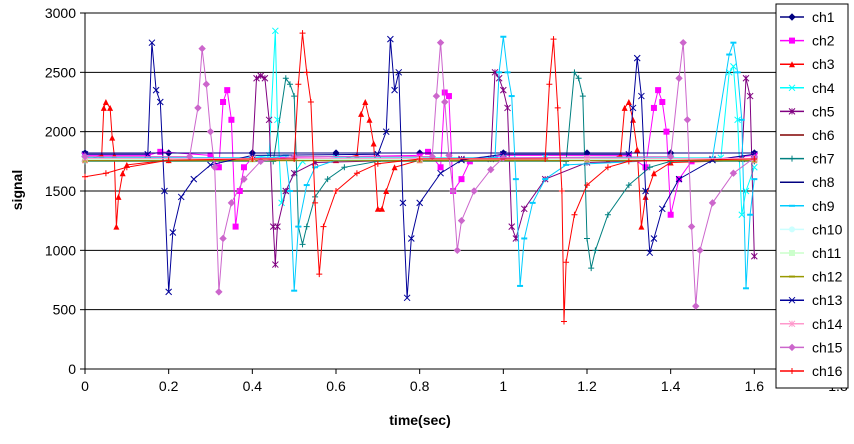 Image resolution: width=854 pixels, height=444 pixels. Describe the element at coordinates (253, 386) in the screenshot. I see `x-tick-label: 0.4` at that location.